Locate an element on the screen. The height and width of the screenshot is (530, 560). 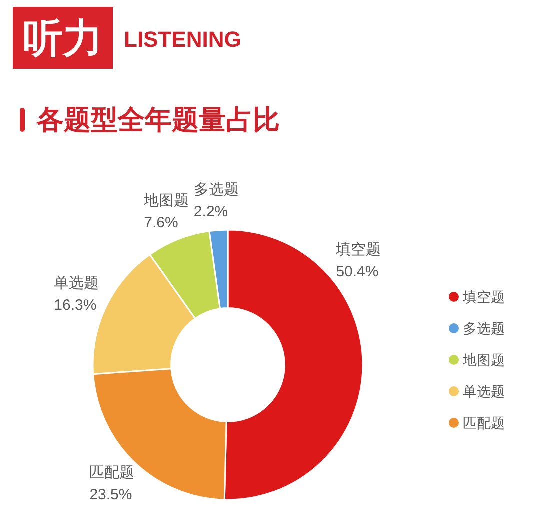
slice-label: 地图题 is located at coordinates (166, 201).